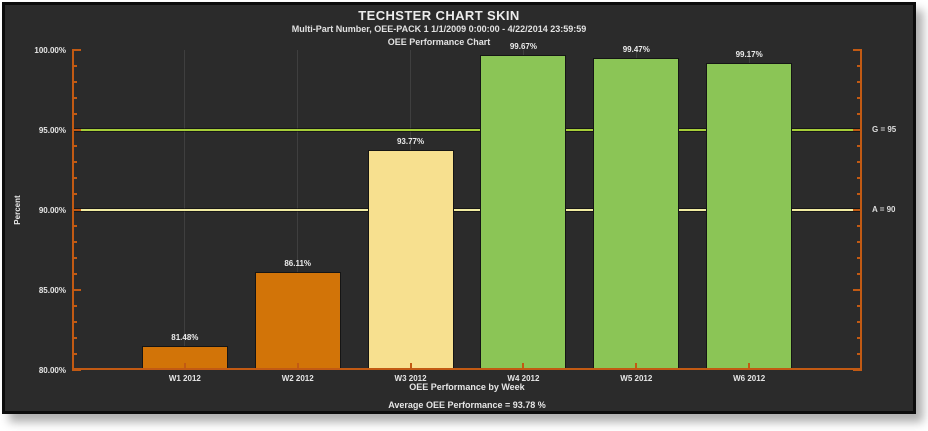 This screenshot has height=431, width=928. Describe the element at coordinates (184, 357) in the screenshot. I see `bar-w1-2012` at that location.